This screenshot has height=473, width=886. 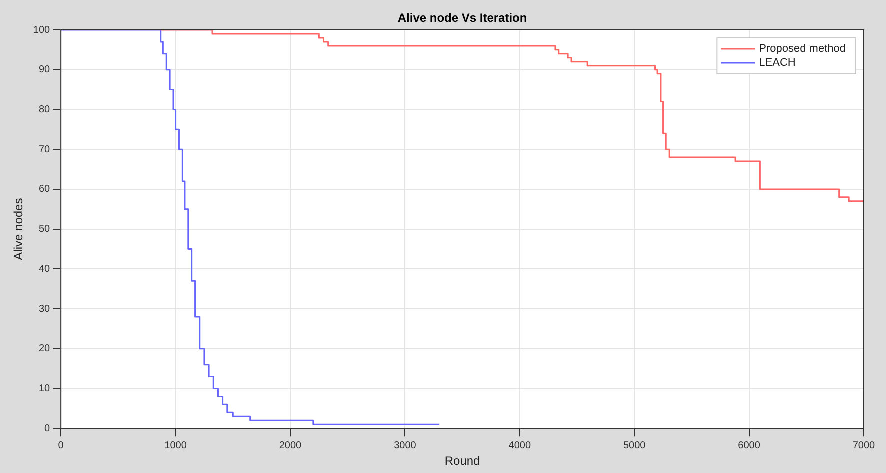 What do you see at coordinates (44, 309) in the screenshot?
I see `y-tick-label: 30` at bounding box center [44, 309].